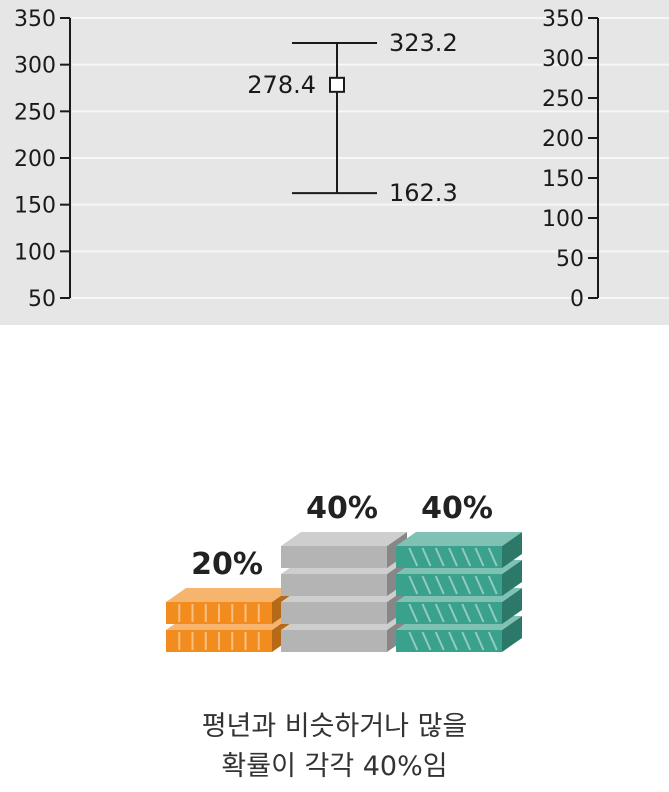 This screenshot has height=792, width=669. I want to click on error-bar: 323.2 162.3 278.4, so click(352, 118).